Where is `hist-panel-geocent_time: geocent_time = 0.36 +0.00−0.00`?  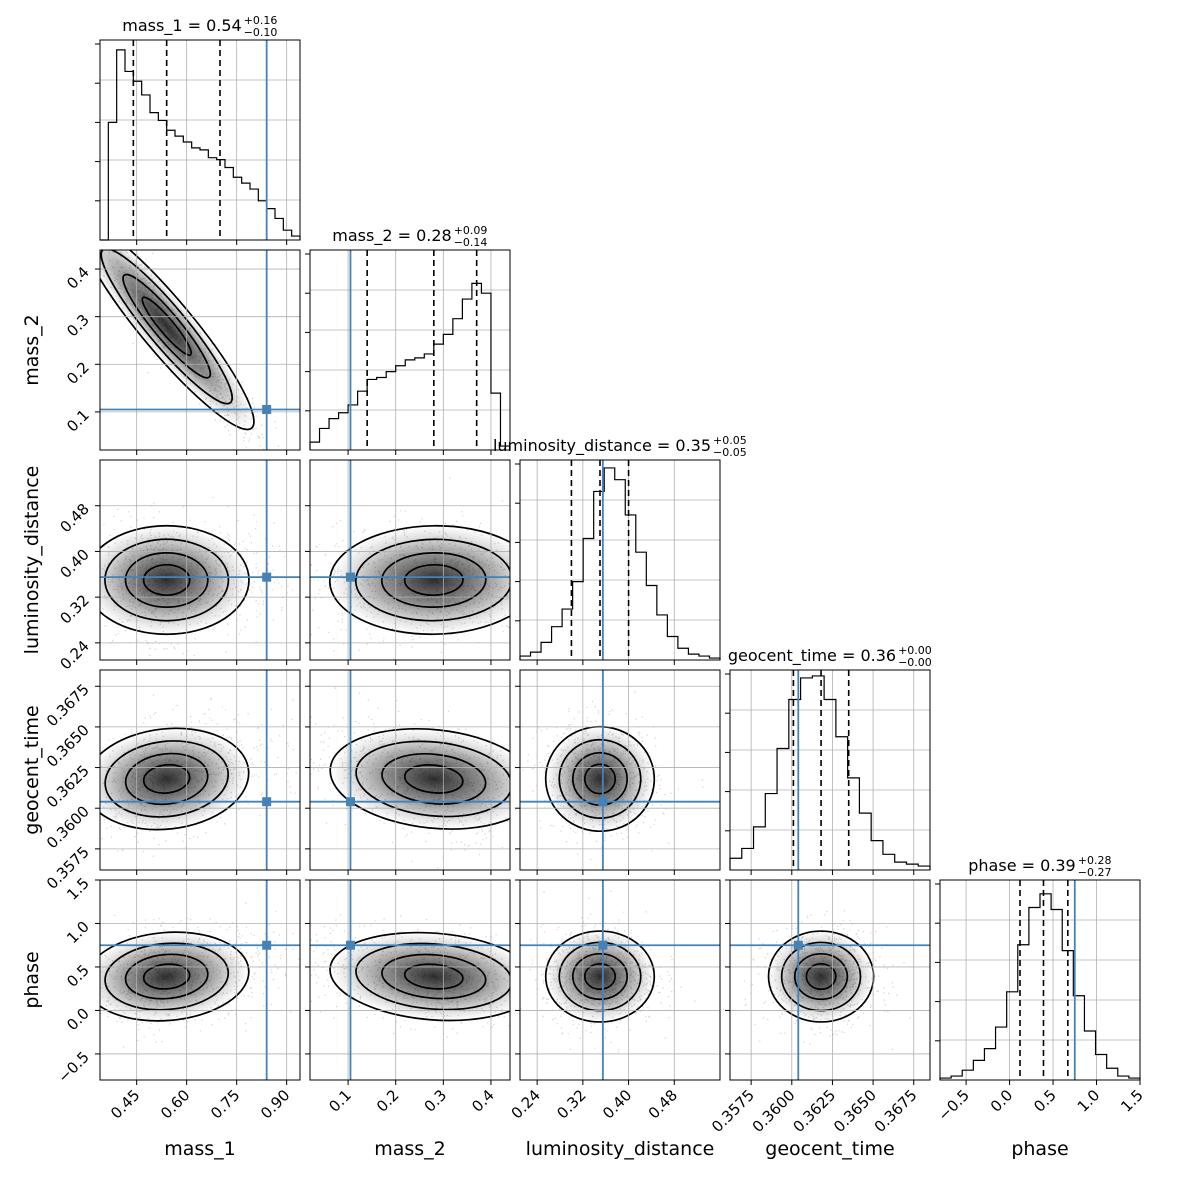
hist-panel-geocent_time: geocent_time = 0.36 +0.00−0.00 is located at coordinates (828, 759).